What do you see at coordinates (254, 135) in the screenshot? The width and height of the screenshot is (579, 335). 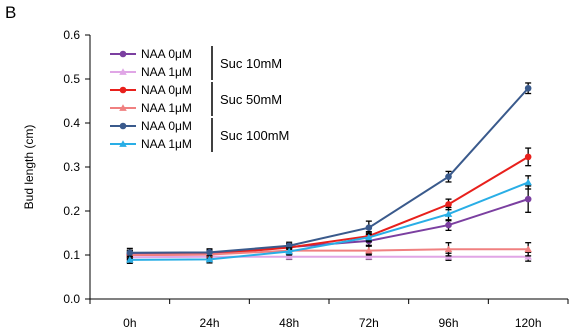 I see `legend-group-label: Suc 100mM` at bounding box center [254, 135].